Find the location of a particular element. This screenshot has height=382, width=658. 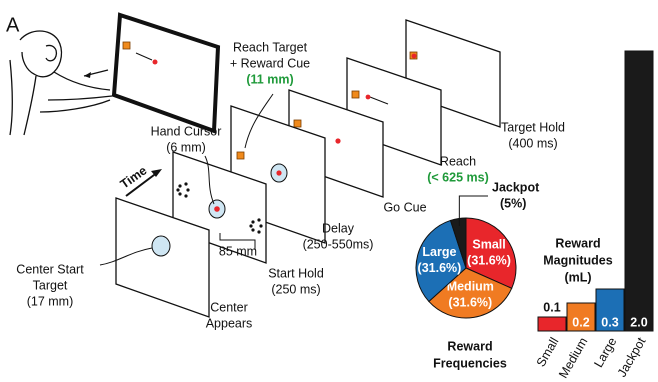

potential-targets is located at coordinates (219, 208).